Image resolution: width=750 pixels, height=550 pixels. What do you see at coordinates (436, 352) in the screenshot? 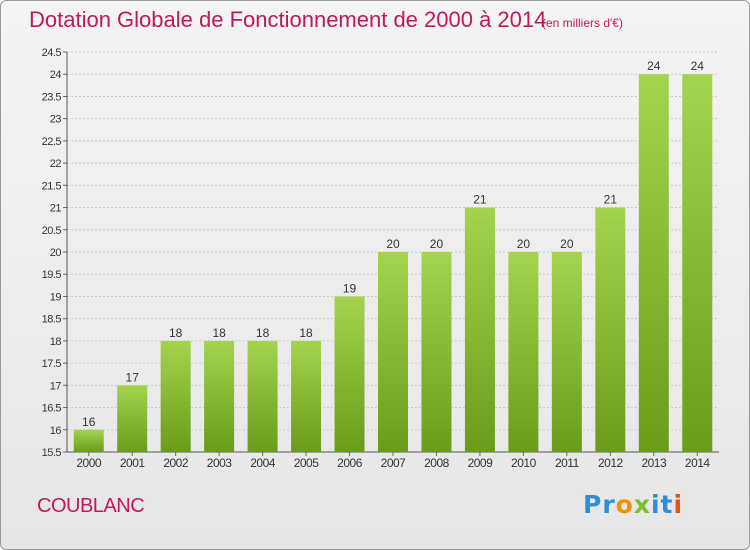
I see `bar-2008` at bounding box center [436, 352].